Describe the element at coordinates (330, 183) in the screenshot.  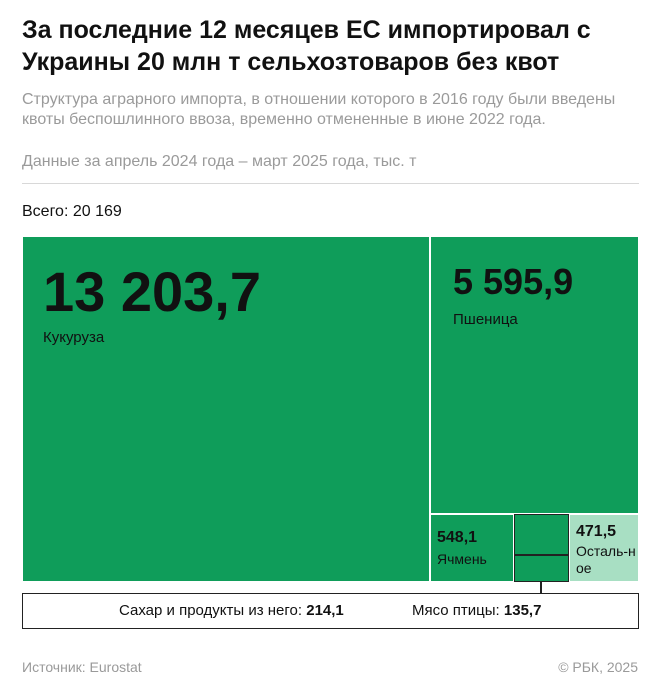
I see `divider` at that location.